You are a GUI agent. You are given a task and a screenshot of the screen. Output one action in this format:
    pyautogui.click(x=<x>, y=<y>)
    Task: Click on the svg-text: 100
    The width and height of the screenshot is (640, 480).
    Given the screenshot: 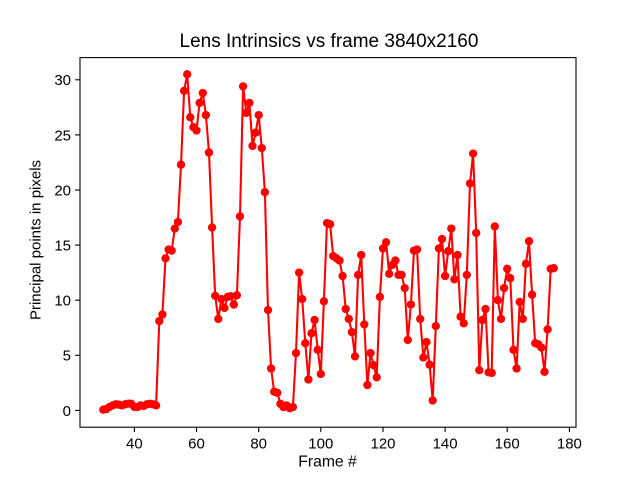 What is the action you would take?
    pyautogui.click(x=320, y=444)
    